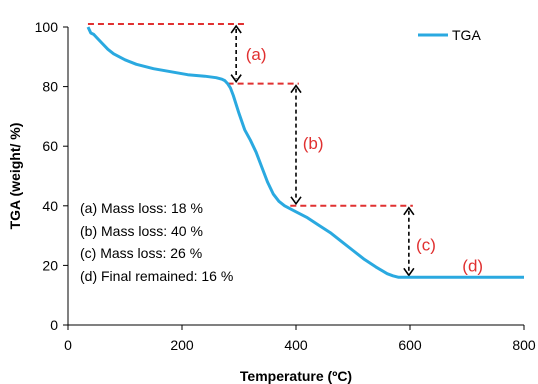 The height and width of the screenshot is (384, 538). Describe the element at coordinates (449, 35) in the screenshot. I see `legend: TGA` at that location.